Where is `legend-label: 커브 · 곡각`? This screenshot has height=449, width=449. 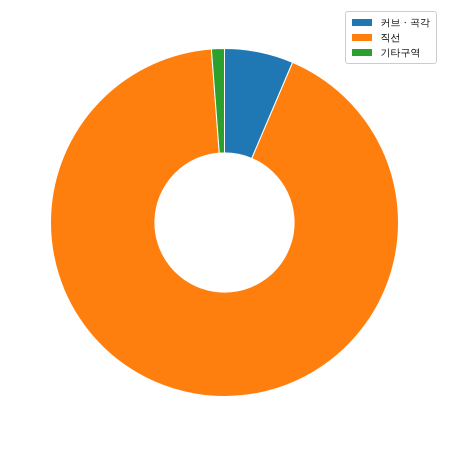 legend-label: 커브 · 곡각 is located at coordinates (405, 23).